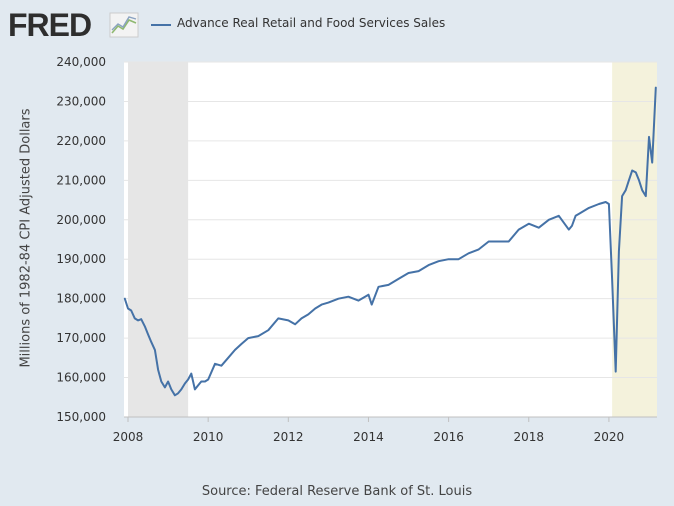  What do you see at coordinates (81, 141) in the screenshot?
I see `y-tick-label: 220,000` at bounding box center [81, 141].